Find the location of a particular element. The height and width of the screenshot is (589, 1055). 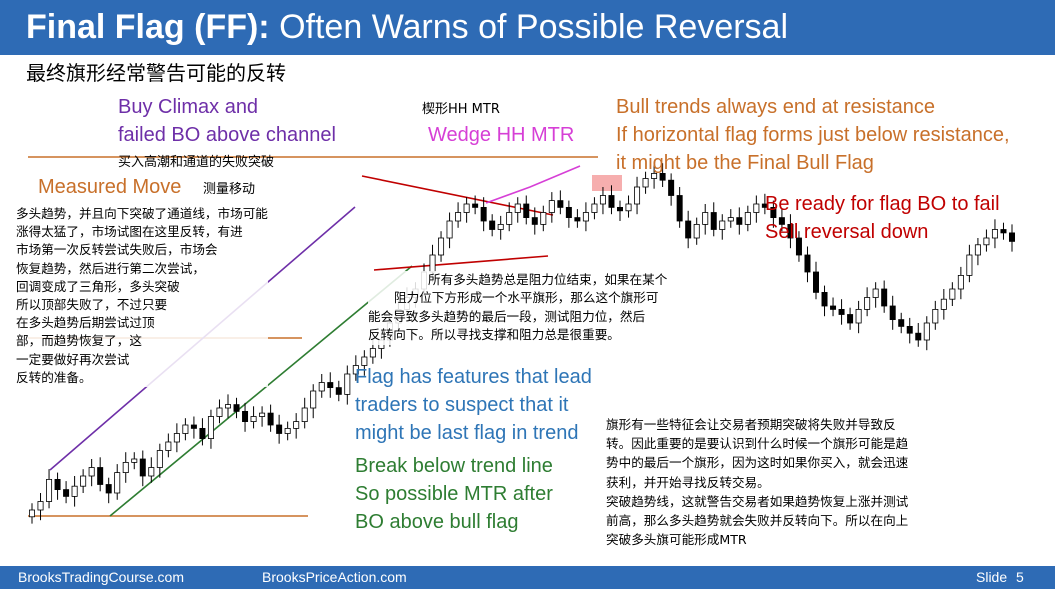

note-middle-line: 所有多头趋势总是阻力位结束，如果在某个 is located at coordinates (548, 279).